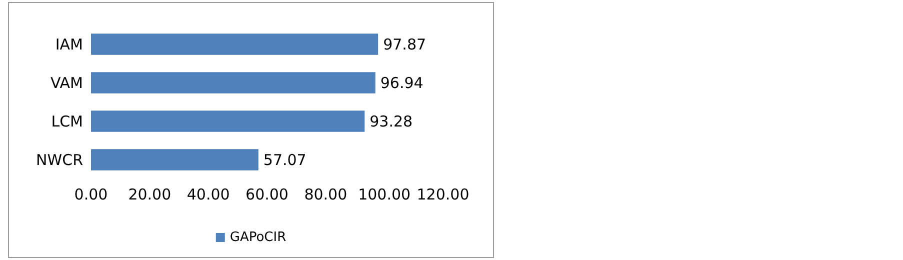 This screenshot has height=260, width=903. I want to click on y-tick-label: NWCR, so click(59, 159).